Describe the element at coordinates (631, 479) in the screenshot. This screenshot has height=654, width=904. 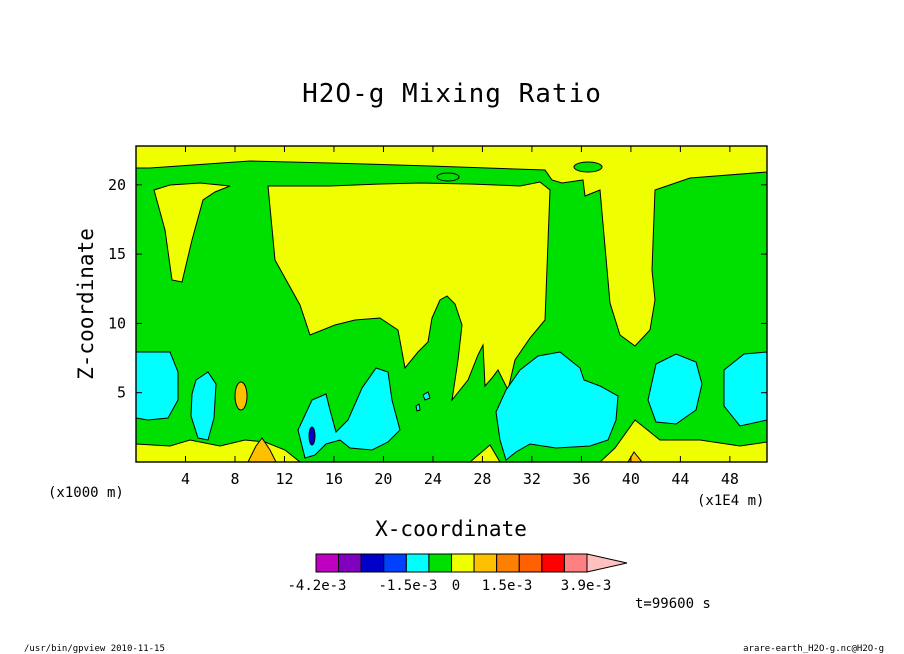
I see `x-tick-label: 40` at that location.